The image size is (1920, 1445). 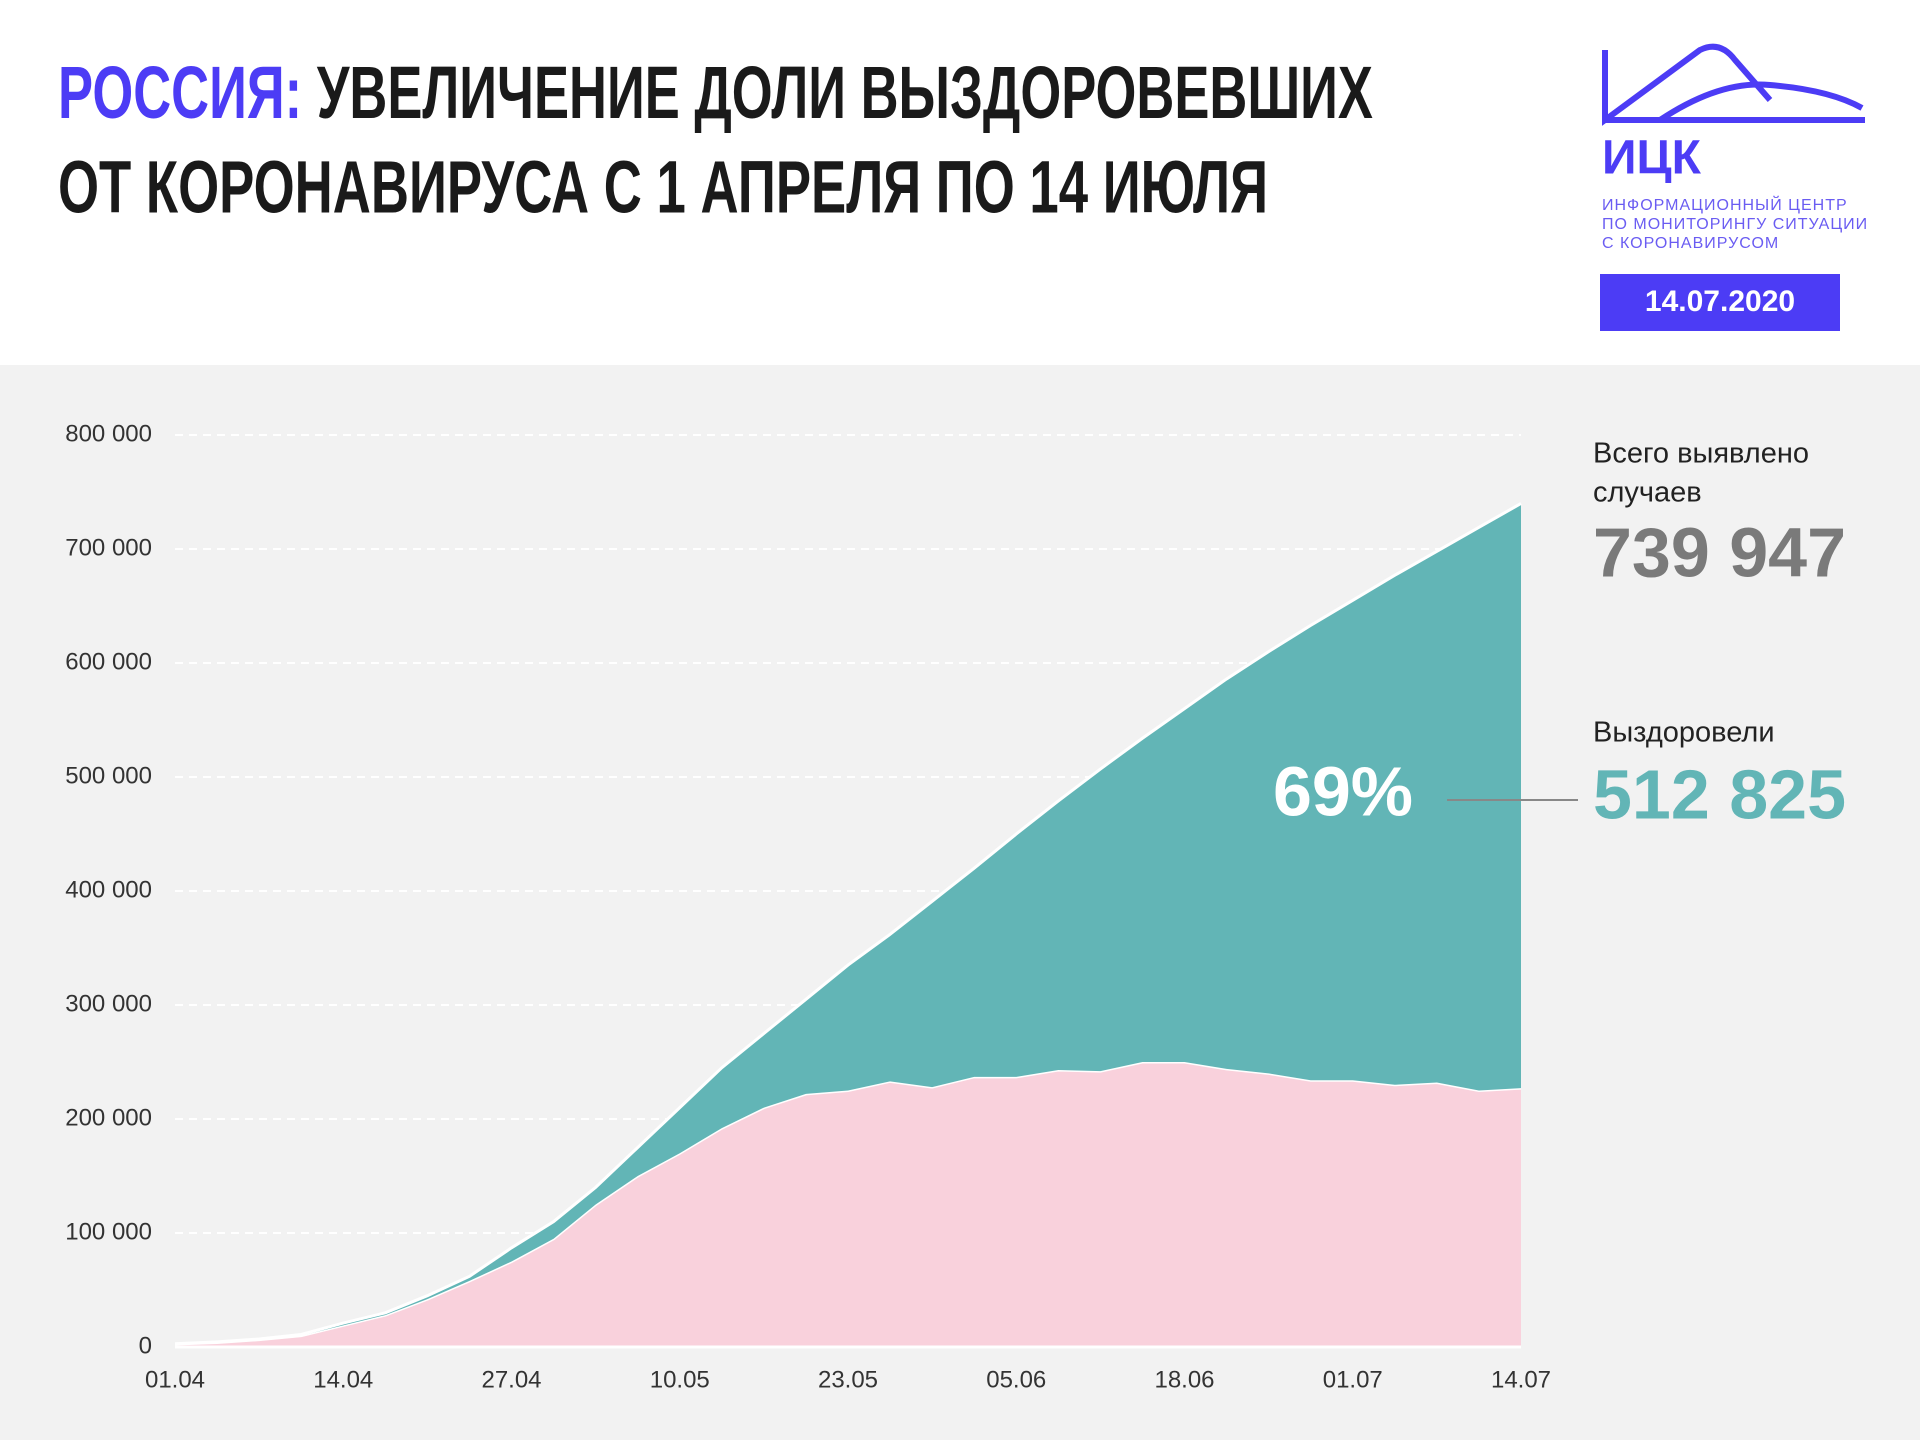 I want to click on total-label: случаев, so click(x=1647, y=493).